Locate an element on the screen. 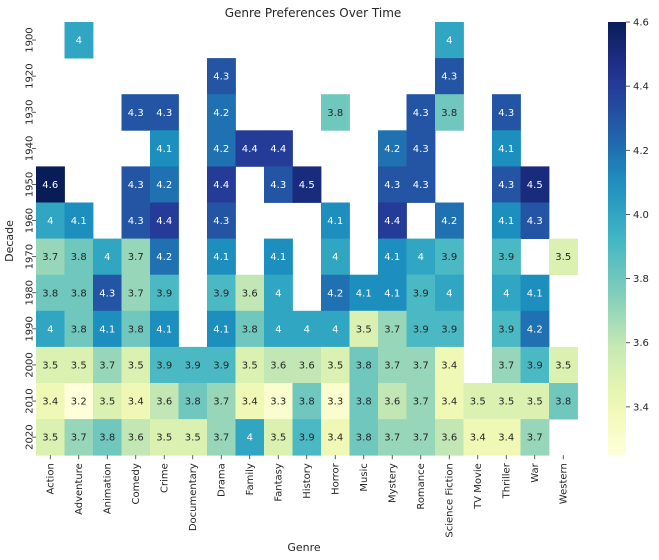 The height and width of the screenshot is (560, 659). cell-value-label: 4.5 is located at coordinates (535, 185).